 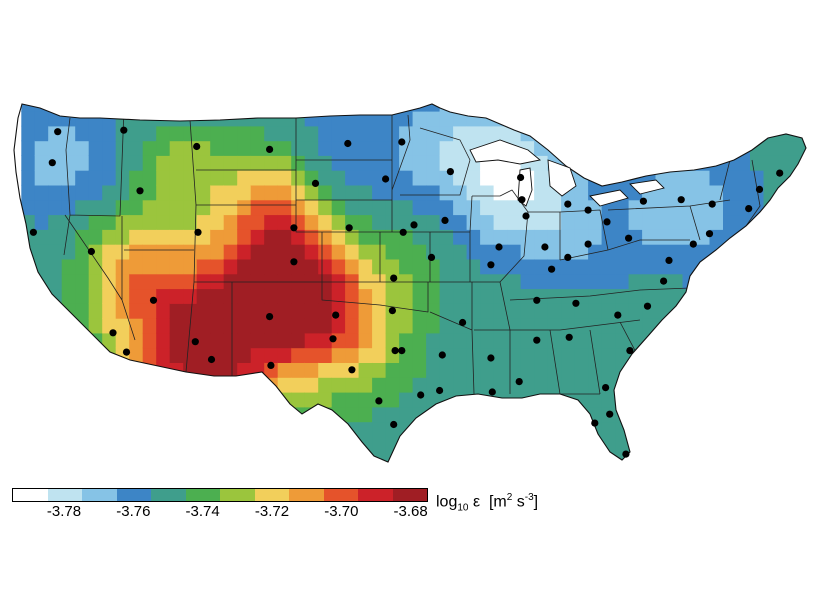 I want to click on title-sub: 10, so click(x=463, y=508).